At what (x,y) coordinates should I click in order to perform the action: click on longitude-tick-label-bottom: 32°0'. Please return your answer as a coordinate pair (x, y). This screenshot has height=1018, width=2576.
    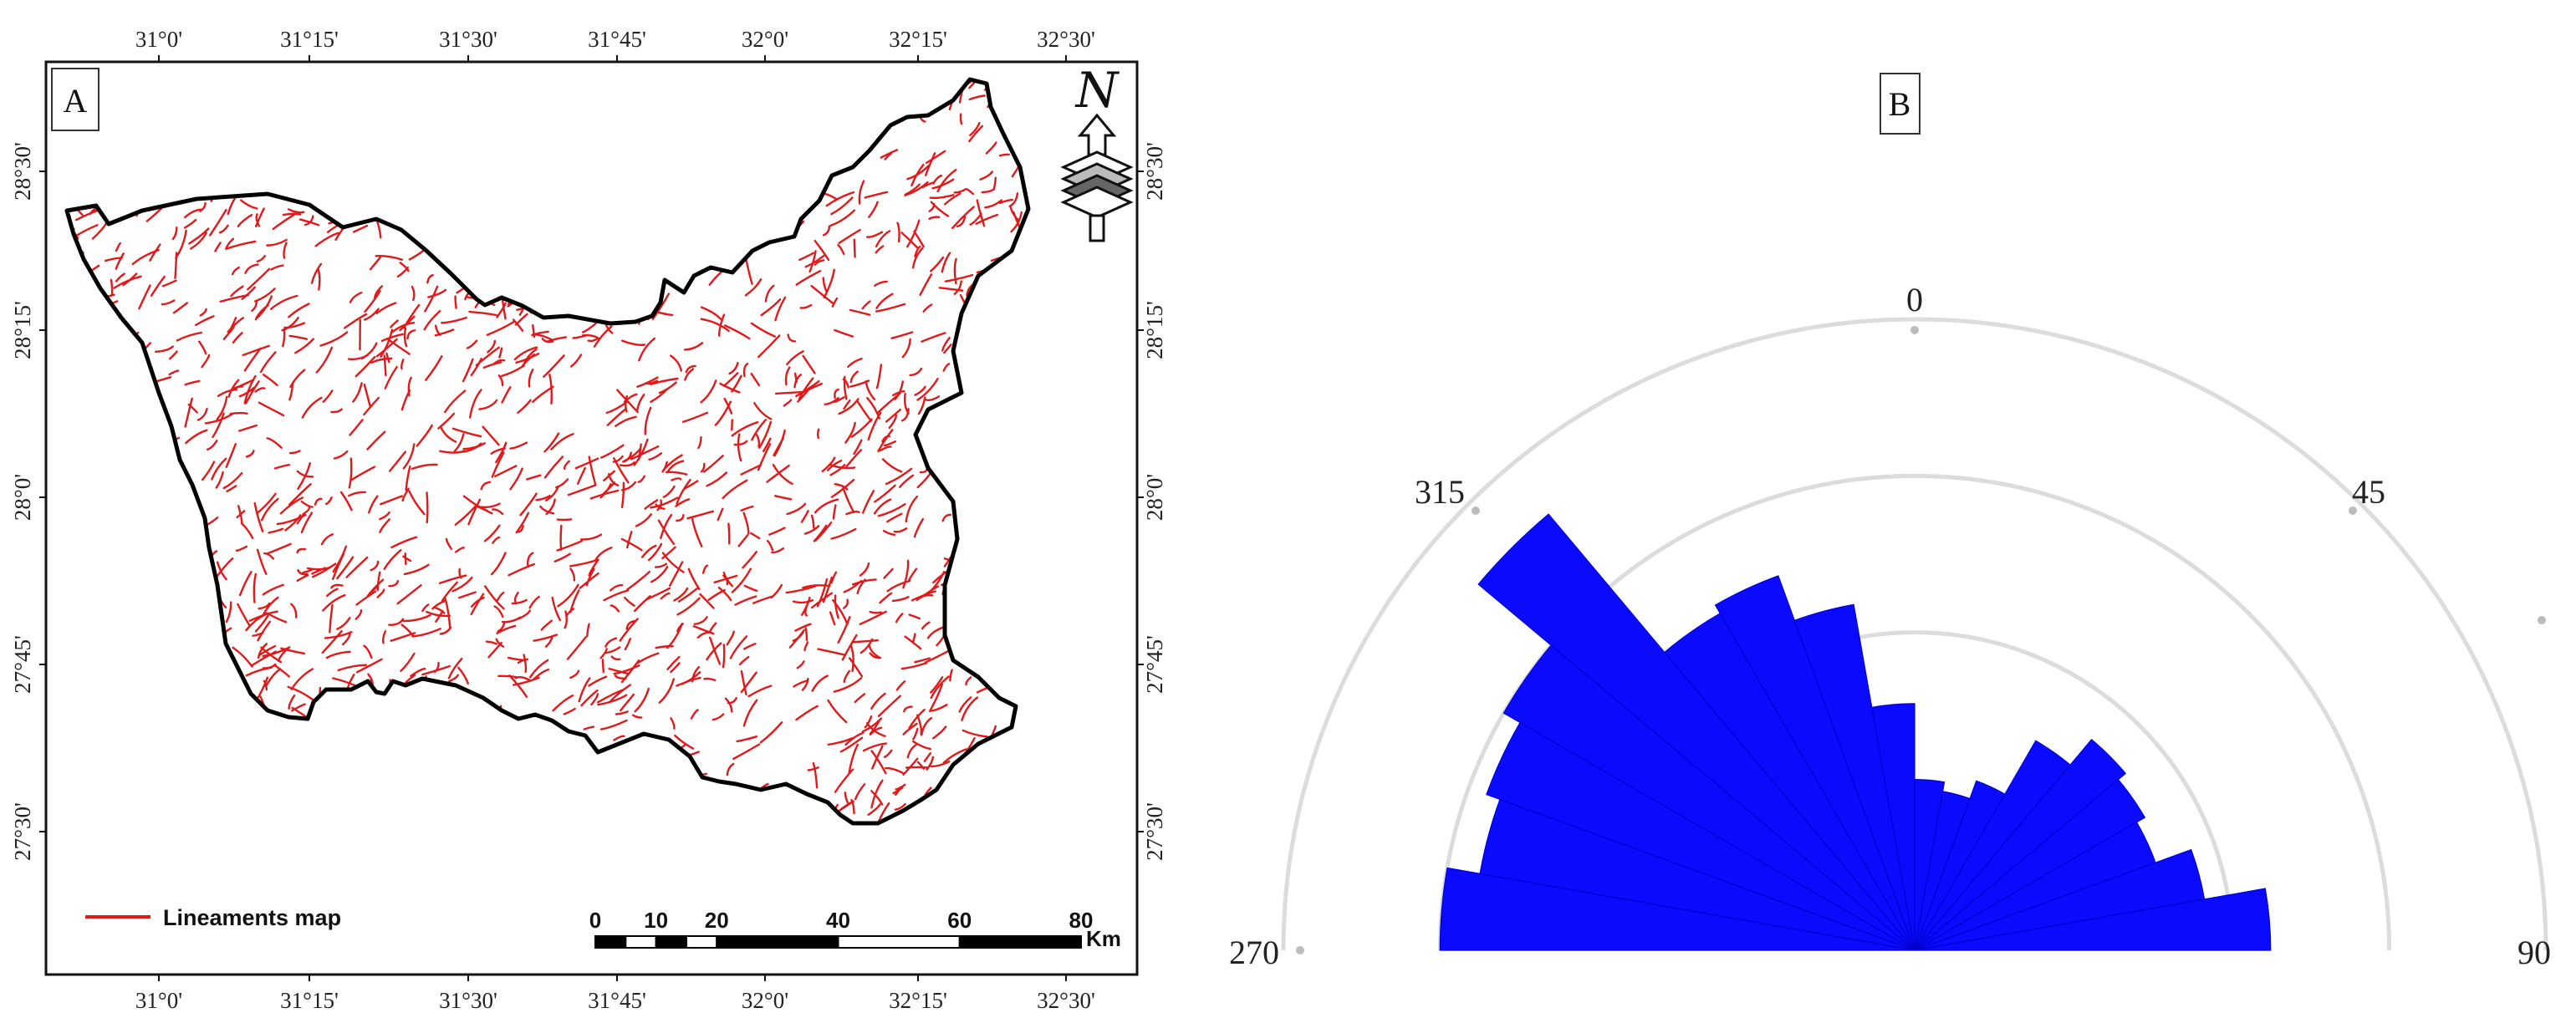
    Looking at the image, I should click on (765, 1000).